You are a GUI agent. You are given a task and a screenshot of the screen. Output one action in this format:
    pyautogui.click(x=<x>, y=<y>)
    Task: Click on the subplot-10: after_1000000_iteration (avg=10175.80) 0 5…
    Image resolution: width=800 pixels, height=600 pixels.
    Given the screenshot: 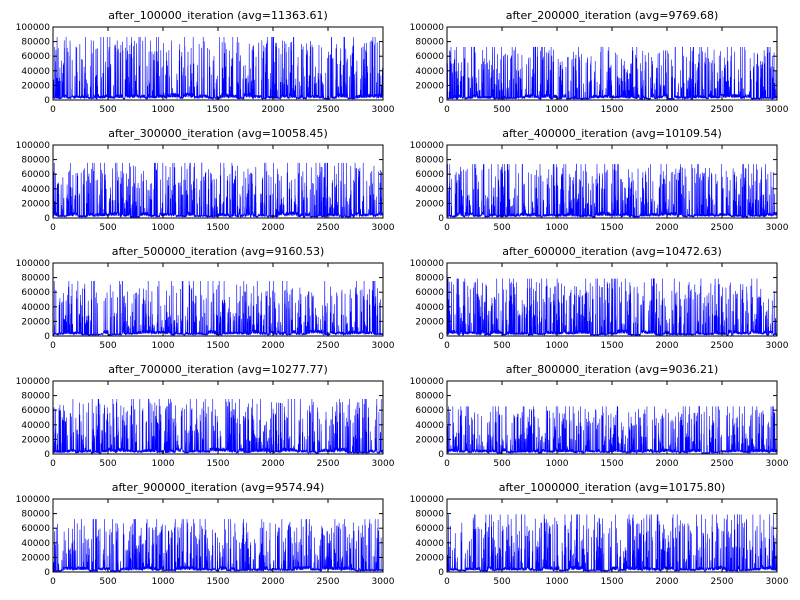 What is the action you would take?
    pyautogui.click(x=599, y=534)
    